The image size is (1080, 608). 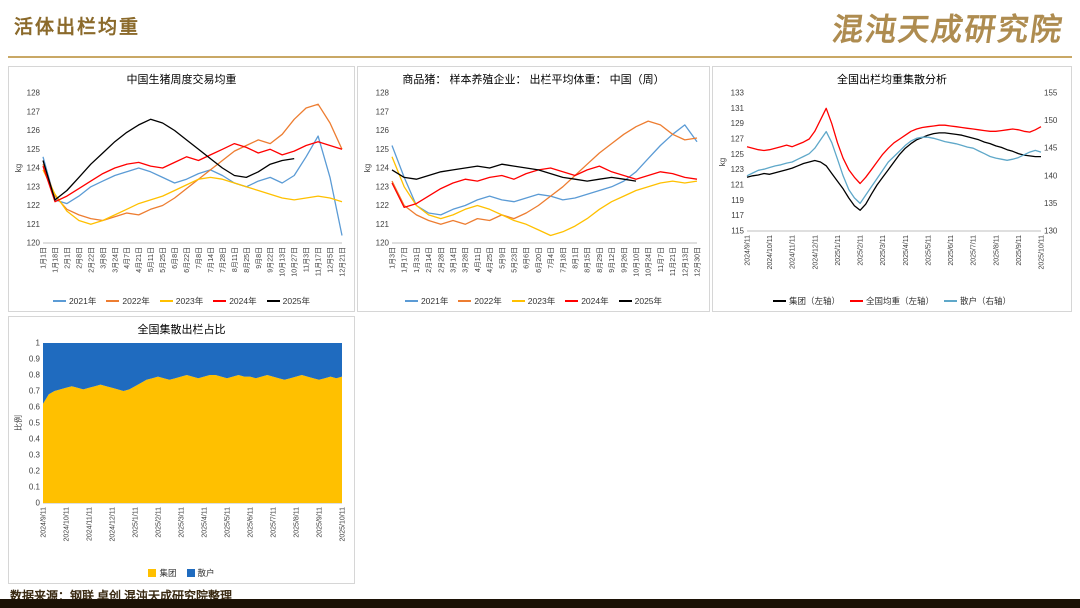 I want to click on svg-text: 2024/10/11, so click(x=770, y=252).